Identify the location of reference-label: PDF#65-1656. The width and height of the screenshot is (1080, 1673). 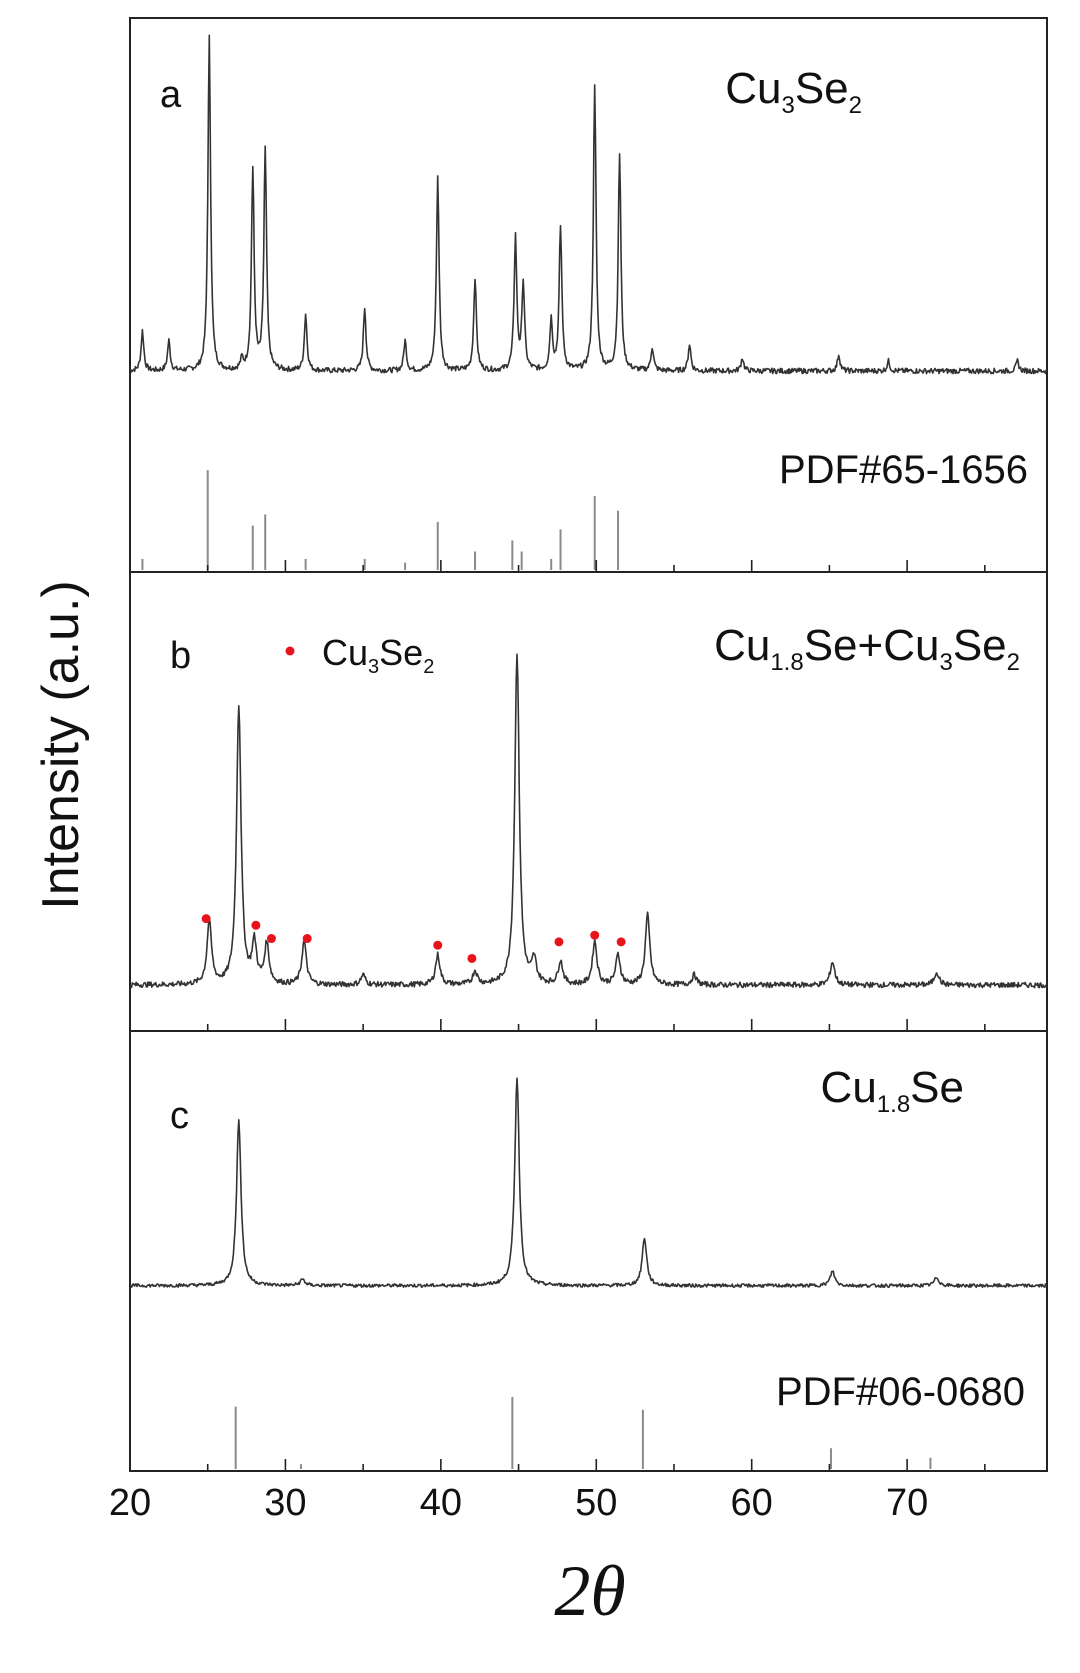
(903, 470).